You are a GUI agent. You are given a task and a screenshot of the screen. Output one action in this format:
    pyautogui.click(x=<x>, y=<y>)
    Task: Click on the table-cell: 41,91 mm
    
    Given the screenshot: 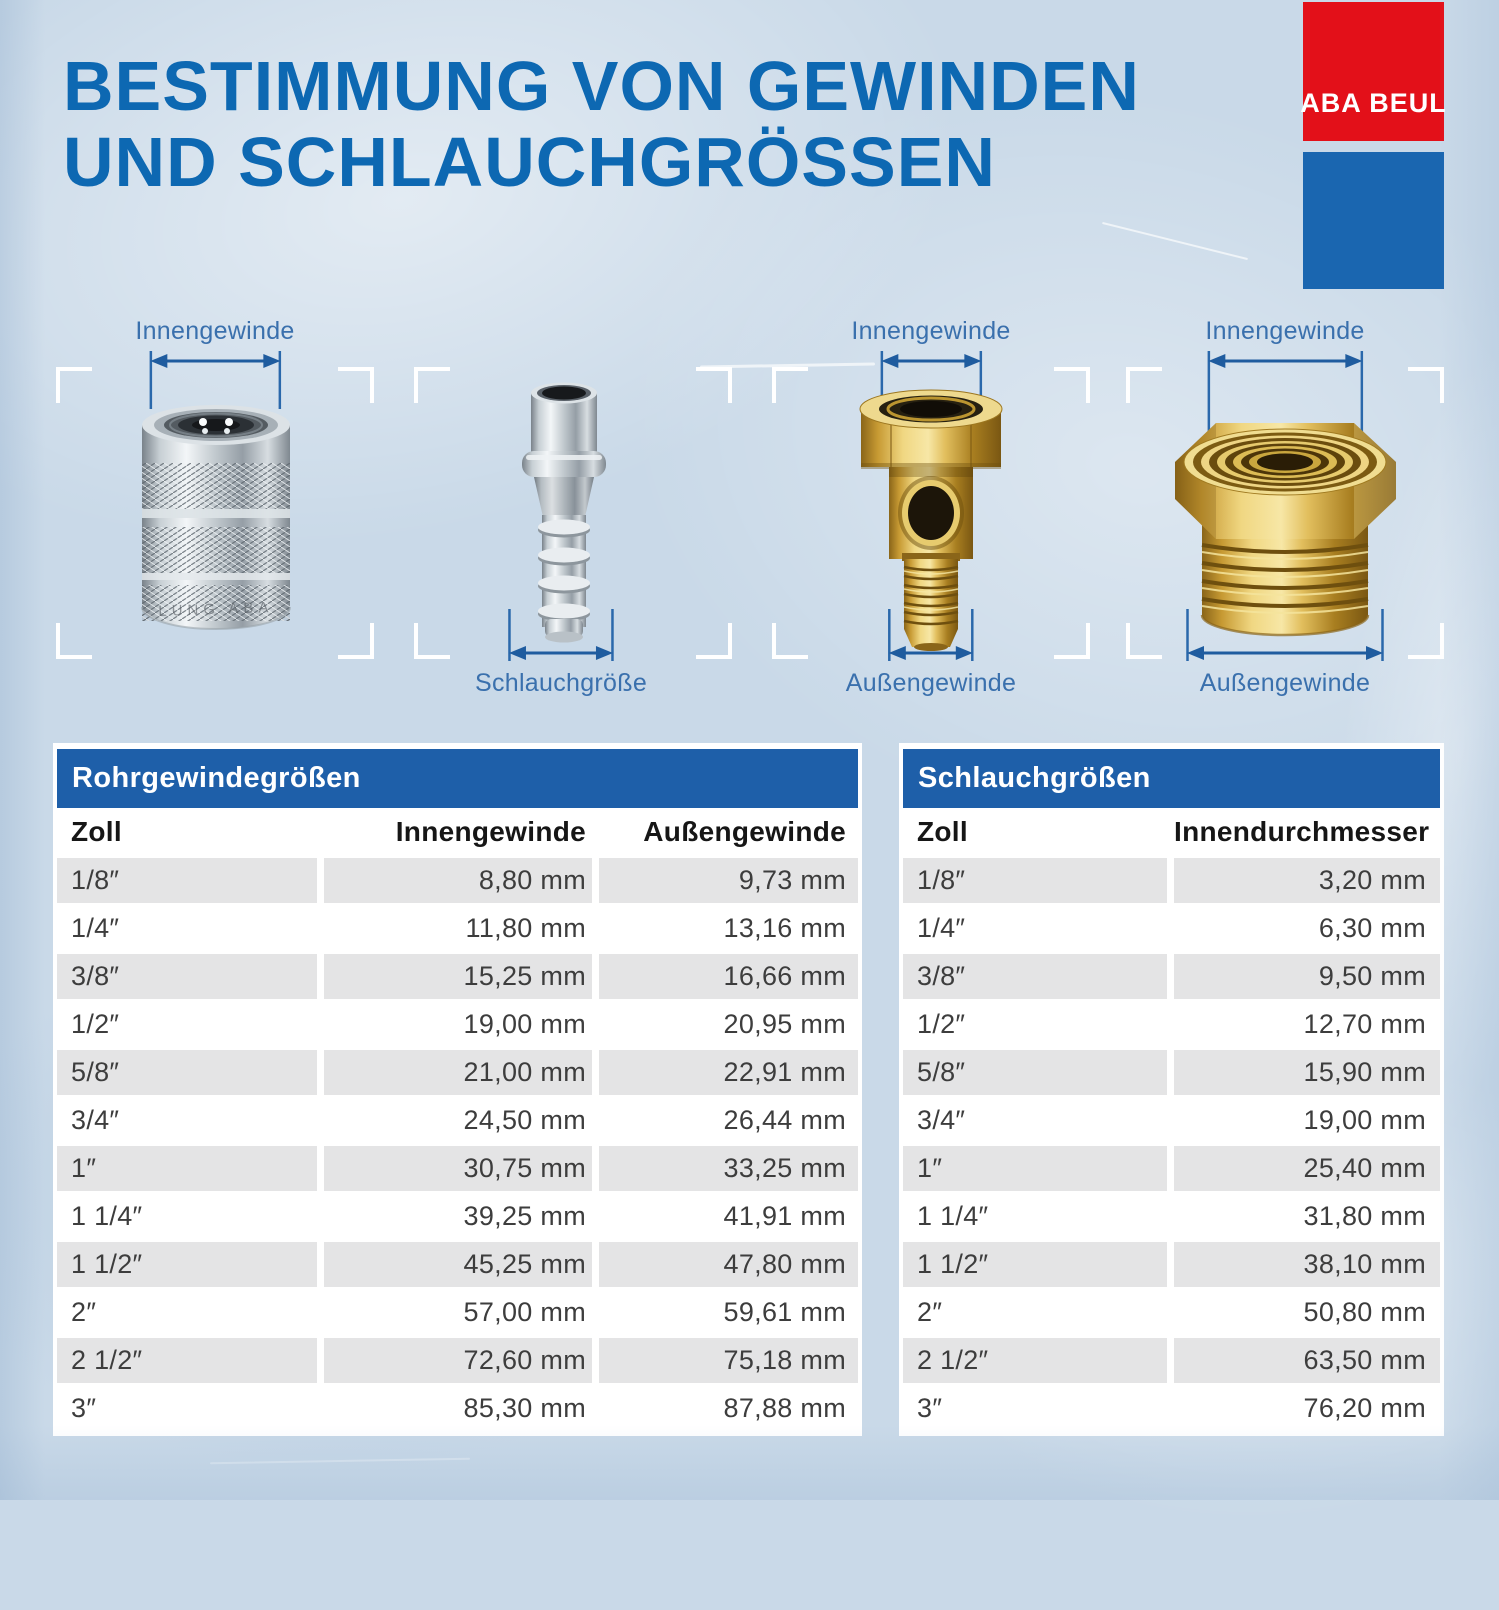 What is the action you would take?
    pyautogui.click(x=784, y=1215)
    